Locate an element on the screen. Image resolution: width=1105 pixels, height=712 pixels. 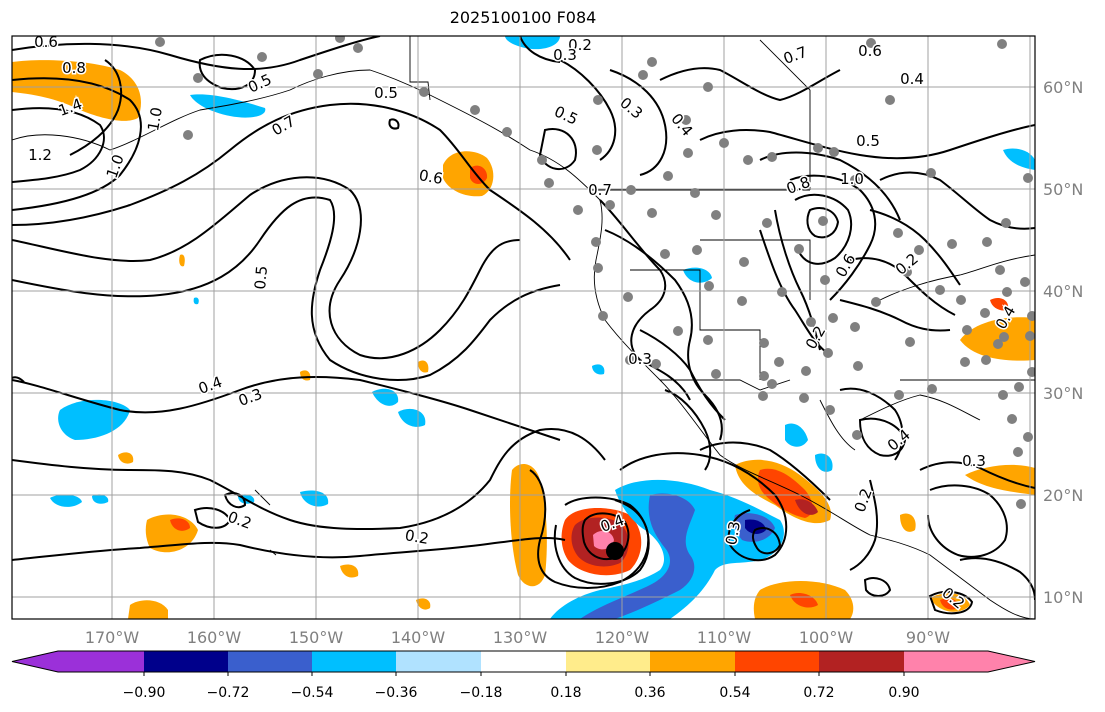
lon-tick: 130°W is located at coordinates (520, 637).